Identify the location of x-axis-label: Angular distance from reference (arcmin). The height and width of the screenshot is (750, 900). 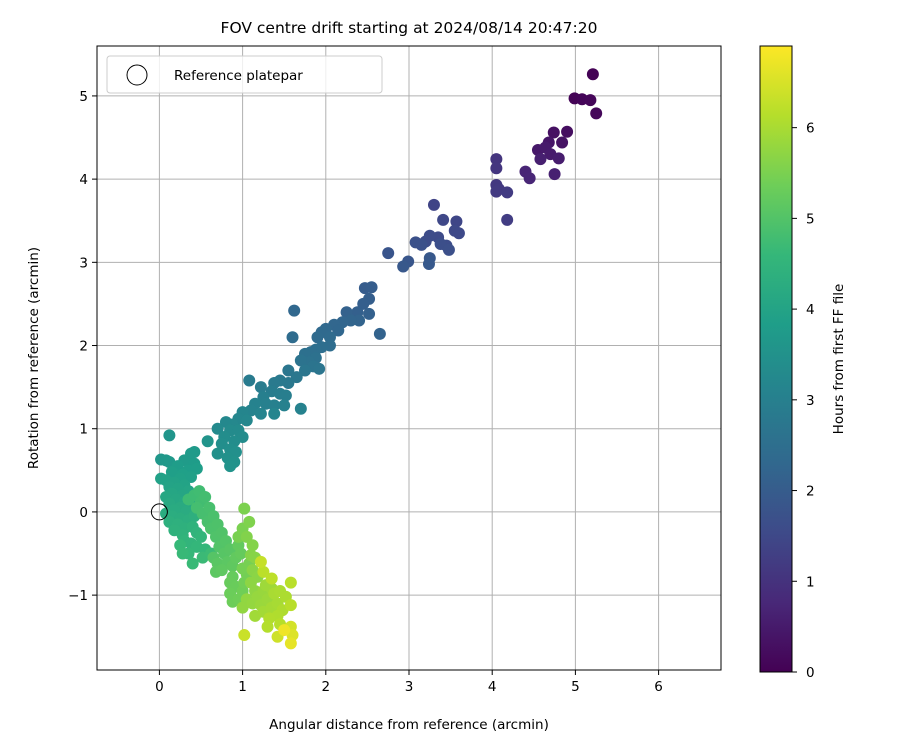
(409, 725).